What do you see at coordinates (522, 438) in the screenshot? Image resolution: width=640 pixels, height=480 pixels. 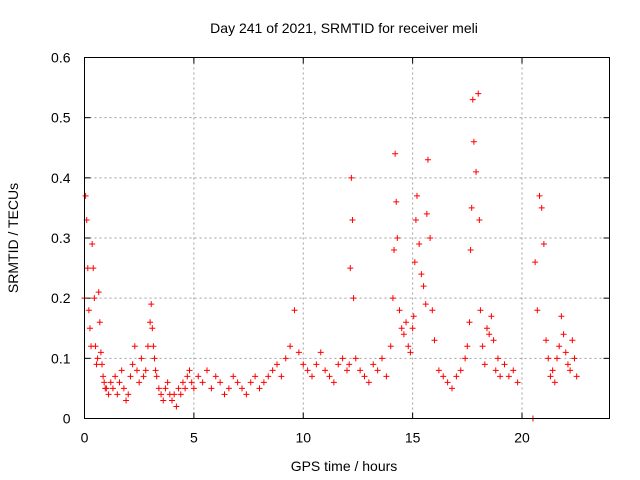 I see `x-tick-label: 20` at bounding box center [522, 438].